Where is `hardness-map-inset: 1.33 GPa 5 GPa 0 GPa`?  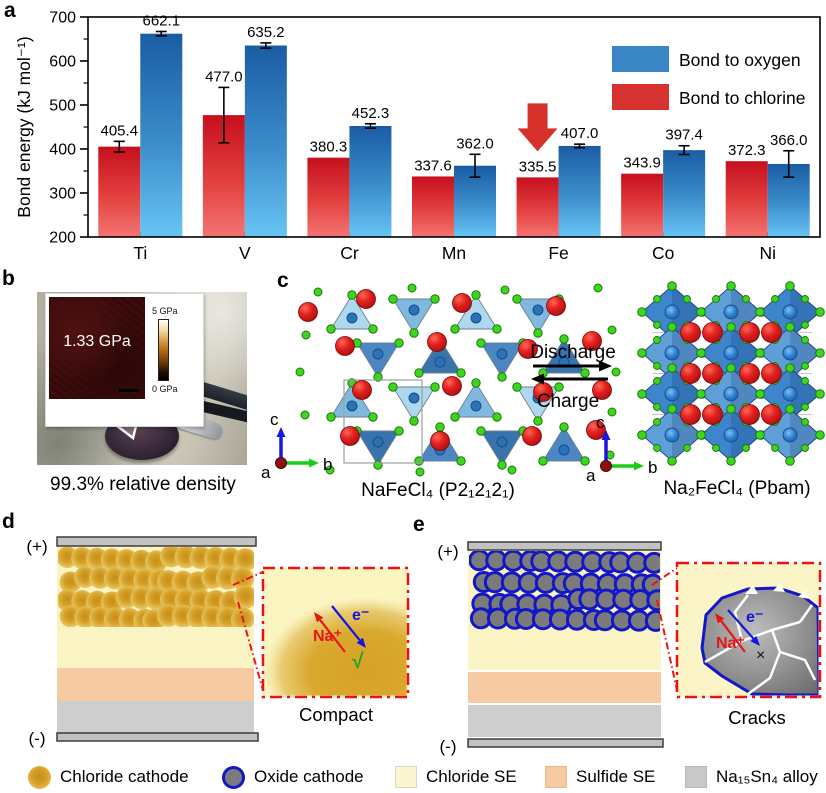
hardness-map-inset: 1.33 GPa 5 GPa 0 GPa is located at coordinates (124, 360).